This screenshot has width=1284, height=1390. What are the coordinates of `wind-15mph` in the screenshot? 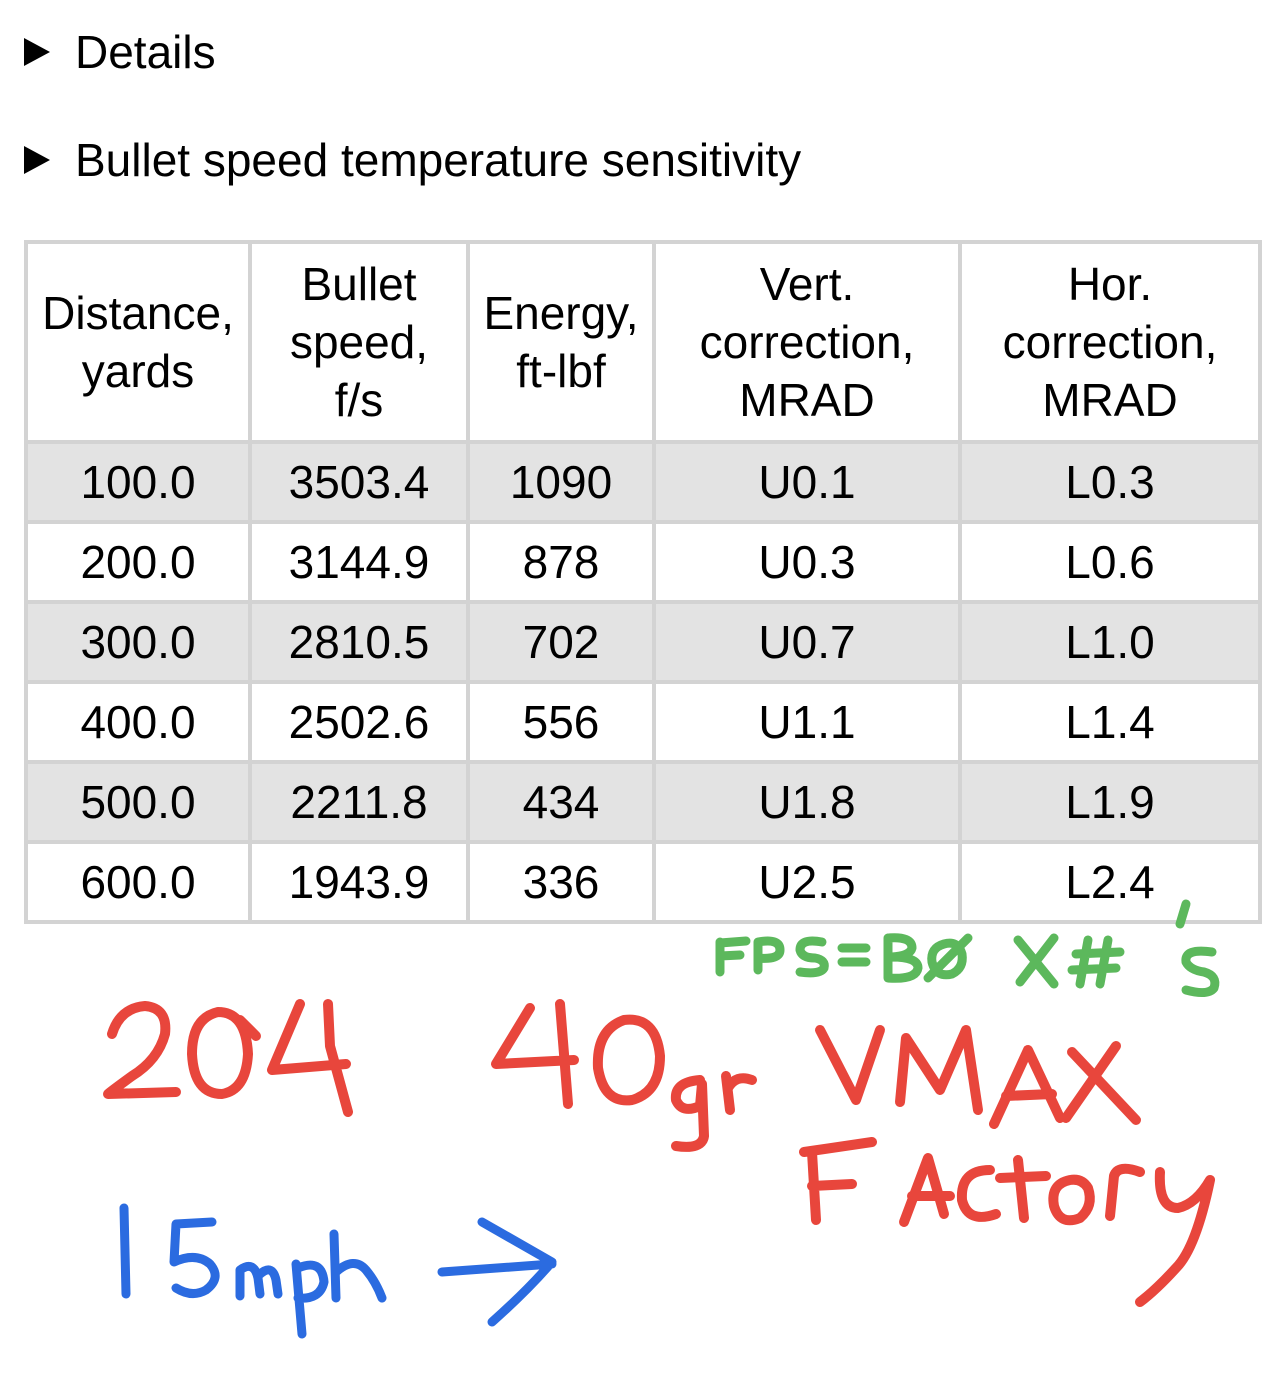 It's located at (338, 1271).